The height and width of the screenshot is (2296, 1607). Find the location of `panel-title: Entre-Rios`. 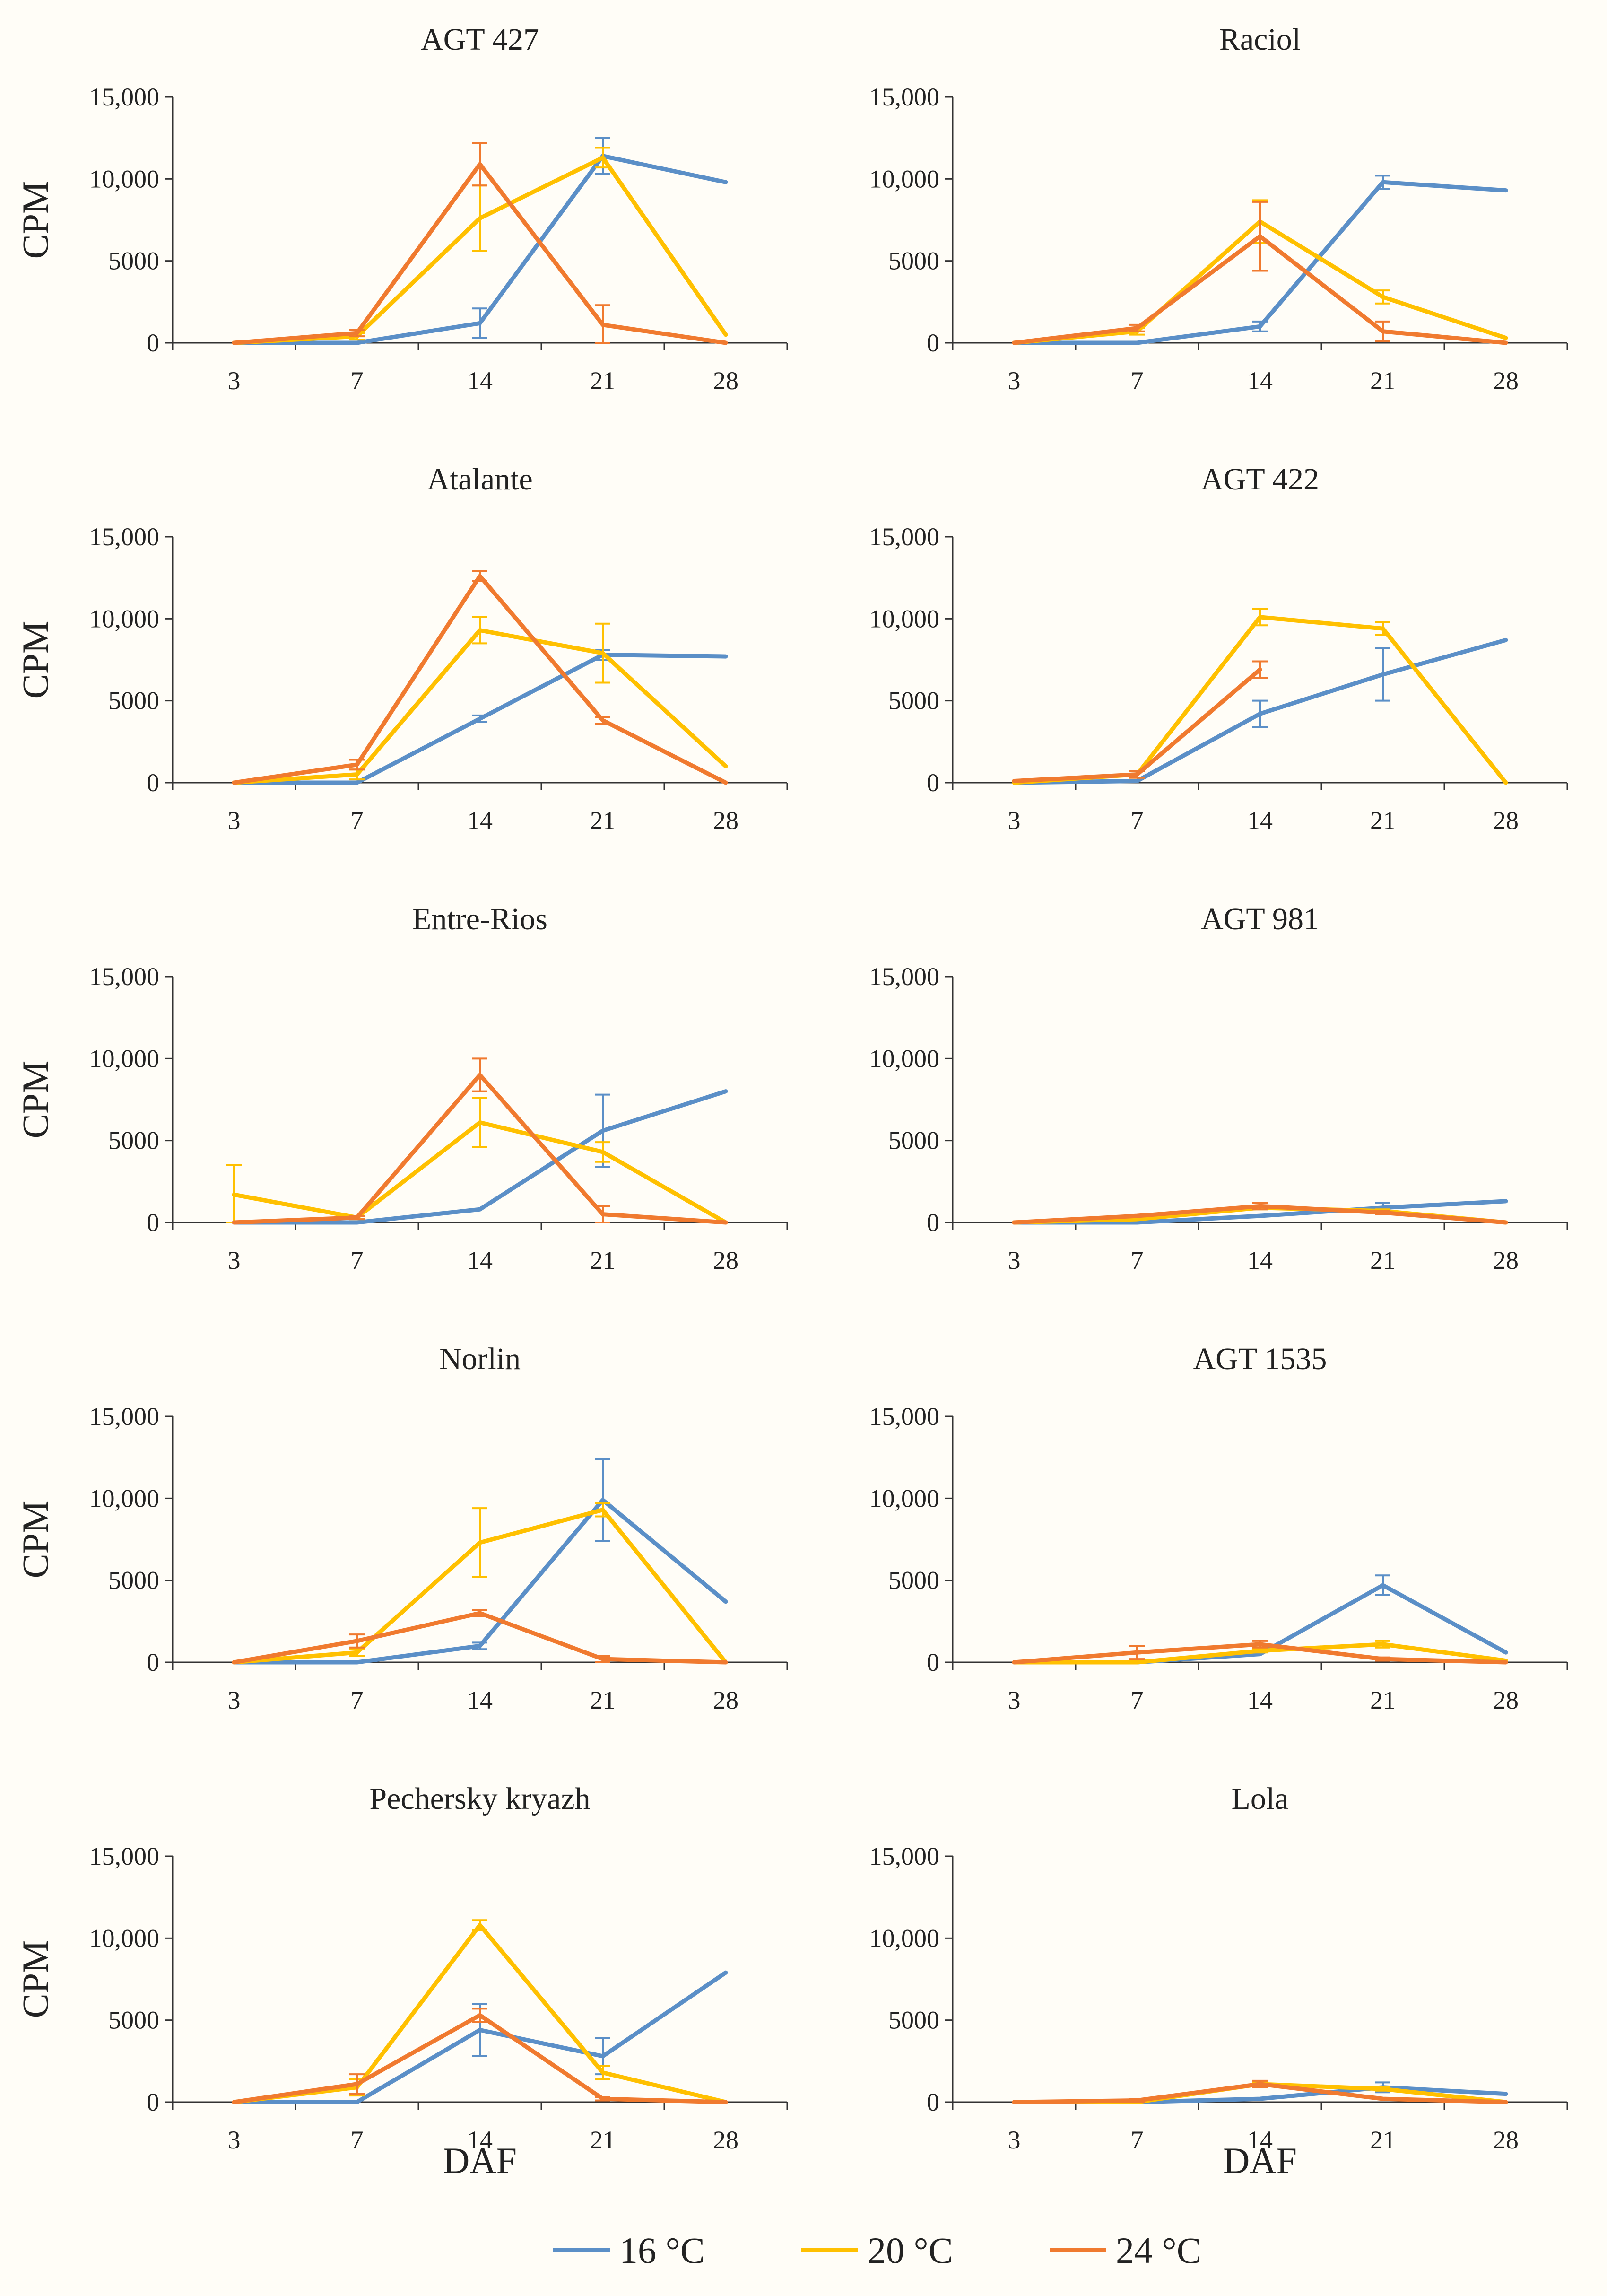

panel-title: Entre-Rios is located at coordinates (479, 919).